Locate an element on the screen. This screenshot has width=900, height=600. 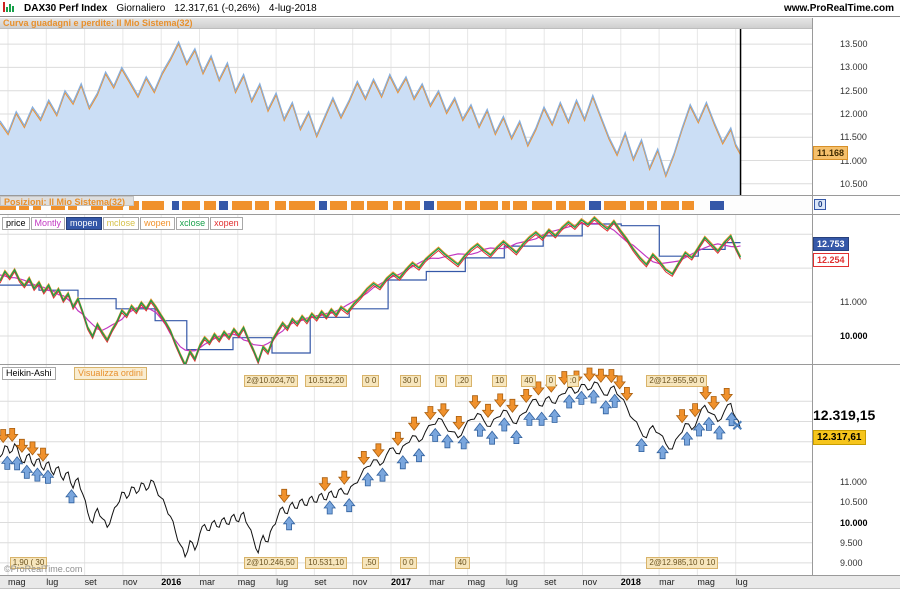
panel-separator is located at coordinates (450, 195).